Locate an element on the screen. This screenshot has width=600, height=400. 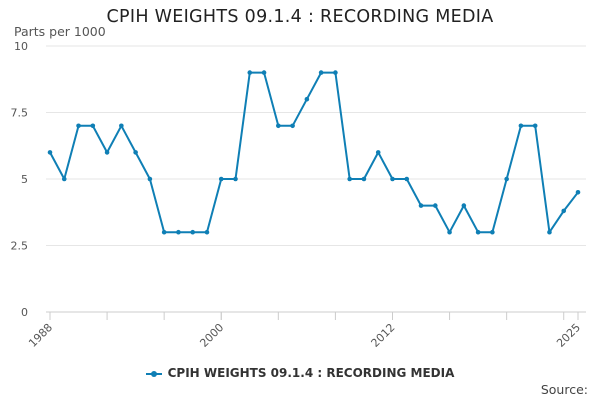
x-tick-label: 1988 is located at coordinates (40, 335).